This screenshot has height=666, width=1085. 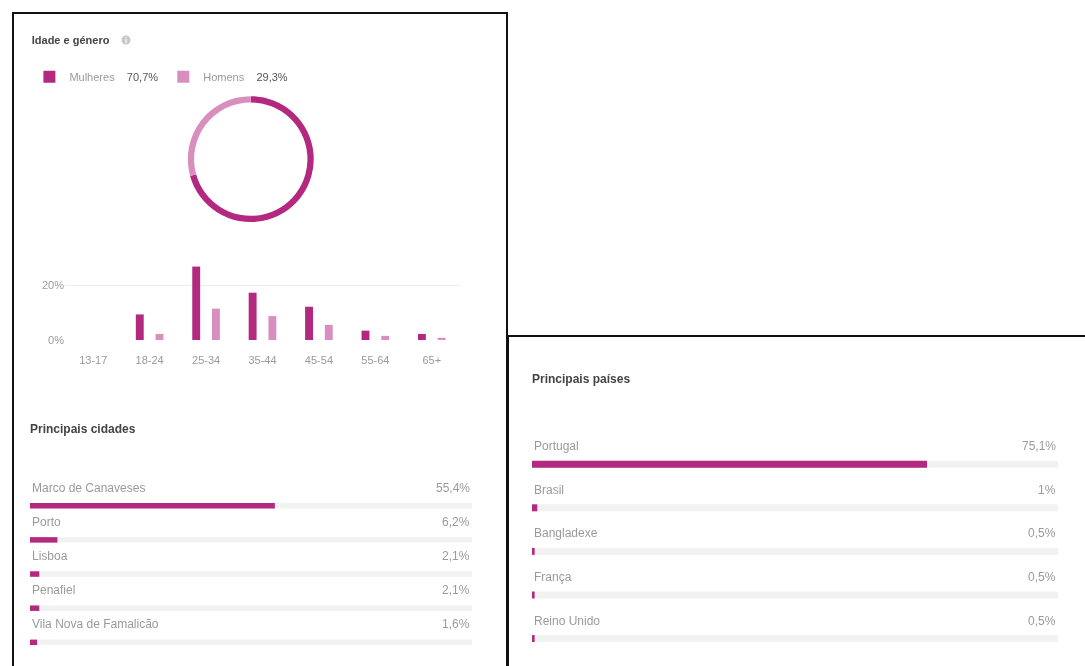 What do you see at coordinates (83, 429) in the screenshot?
I see `chart-title: Principais cidades` at bounding box center [83, 429].